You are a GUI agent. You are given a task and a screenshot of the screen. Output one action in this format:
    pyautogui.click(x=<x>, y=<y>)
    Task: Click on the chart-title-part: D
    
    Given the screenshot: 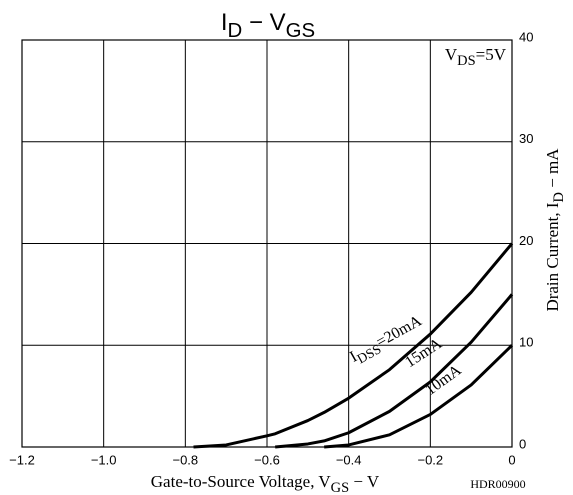 What is the action you would take?
    pyautogui.click(x=235, y=31)
    